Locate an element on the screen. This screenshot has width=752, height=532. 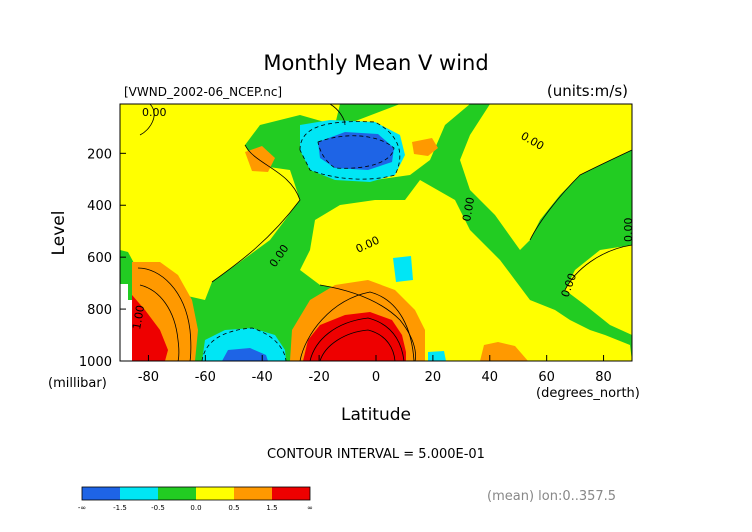
red-region-south-central is located at coordinates (354, 336).